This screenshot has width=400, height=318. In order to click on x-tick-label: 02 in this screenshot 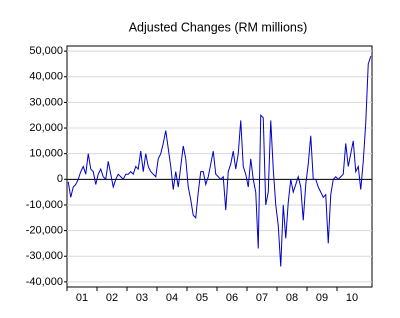, I will do `click(112, 298)`.